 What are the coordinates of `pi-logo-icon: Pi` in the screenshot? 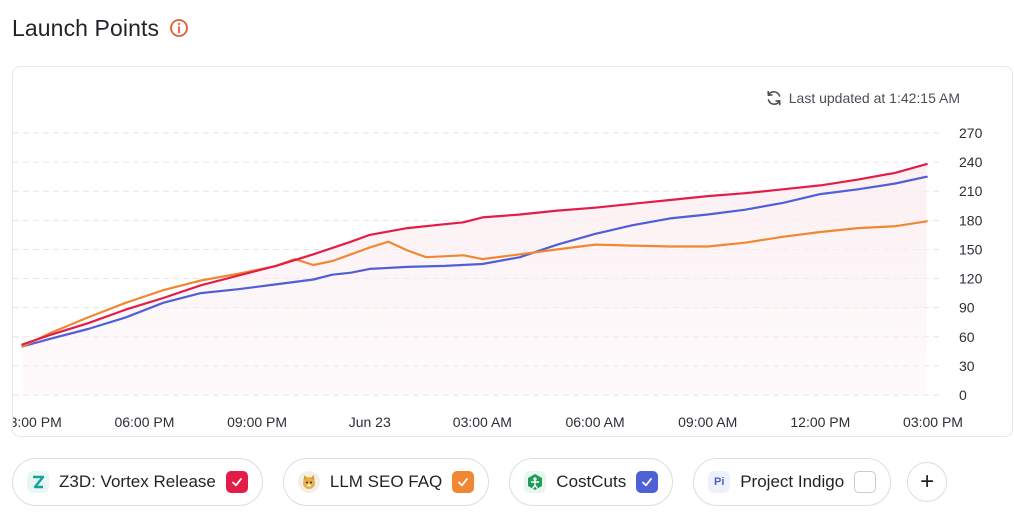 It's located at (719, 482).